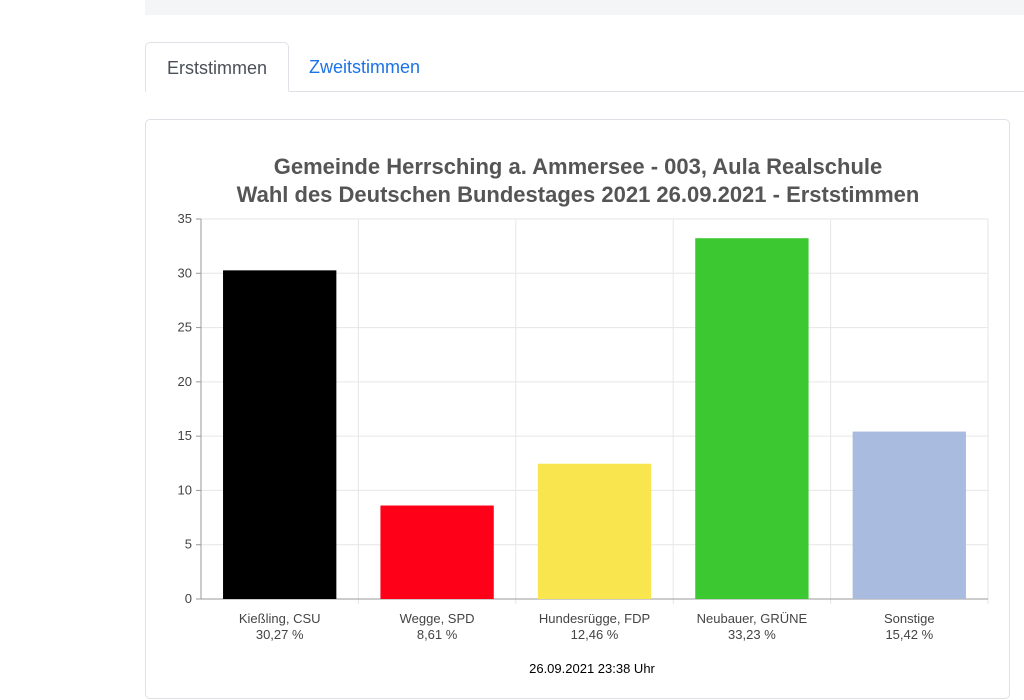 The width and height of the screenshot is (1024, 700). I want to click on bar-value-label: 30,27 %, so click(280, 634).